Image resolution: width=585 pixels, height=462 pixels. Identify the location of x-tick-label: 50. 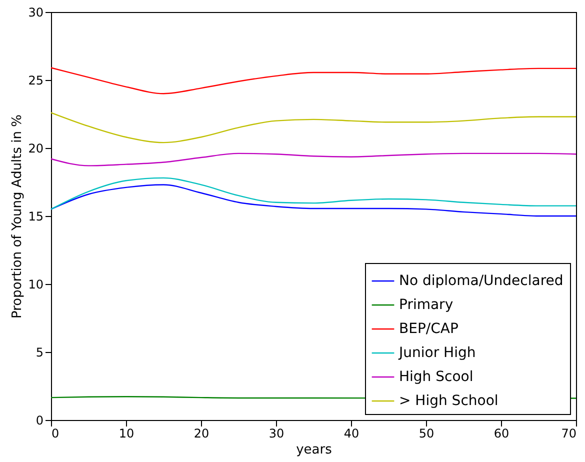
(426, 433).